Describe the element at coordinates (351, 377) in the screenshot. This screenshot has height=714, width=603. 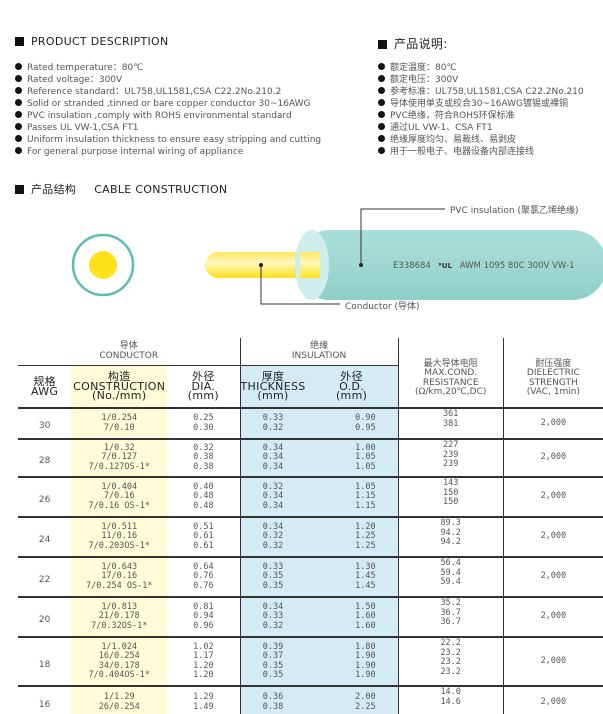
I see `header-text: 外径` at that location.